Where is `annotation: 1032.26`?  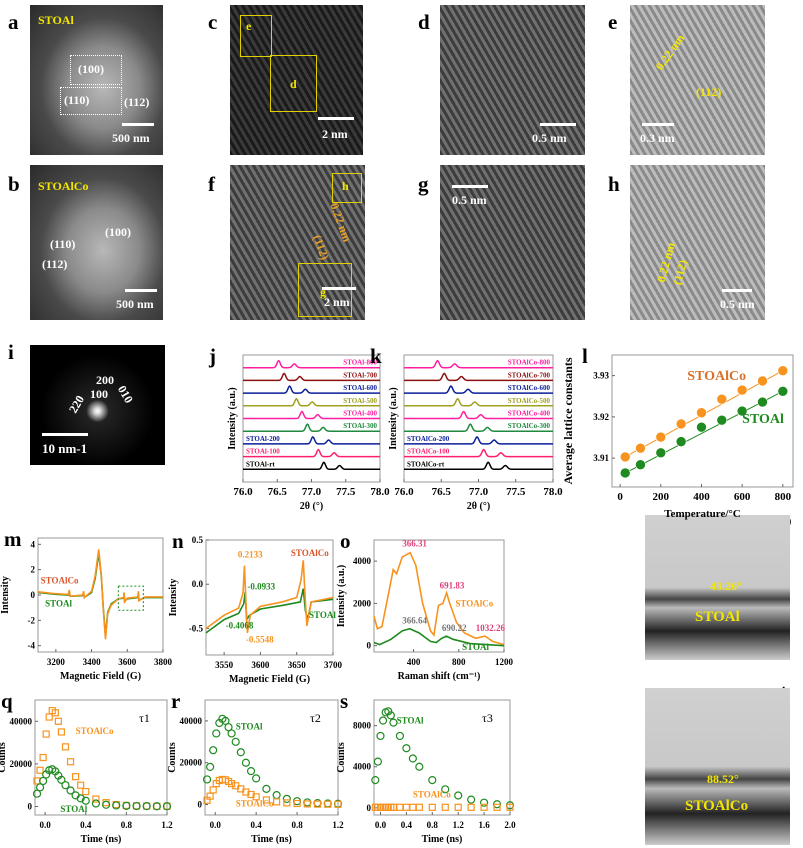 annotation: 1032.26 is located at coordinates (491, 628).